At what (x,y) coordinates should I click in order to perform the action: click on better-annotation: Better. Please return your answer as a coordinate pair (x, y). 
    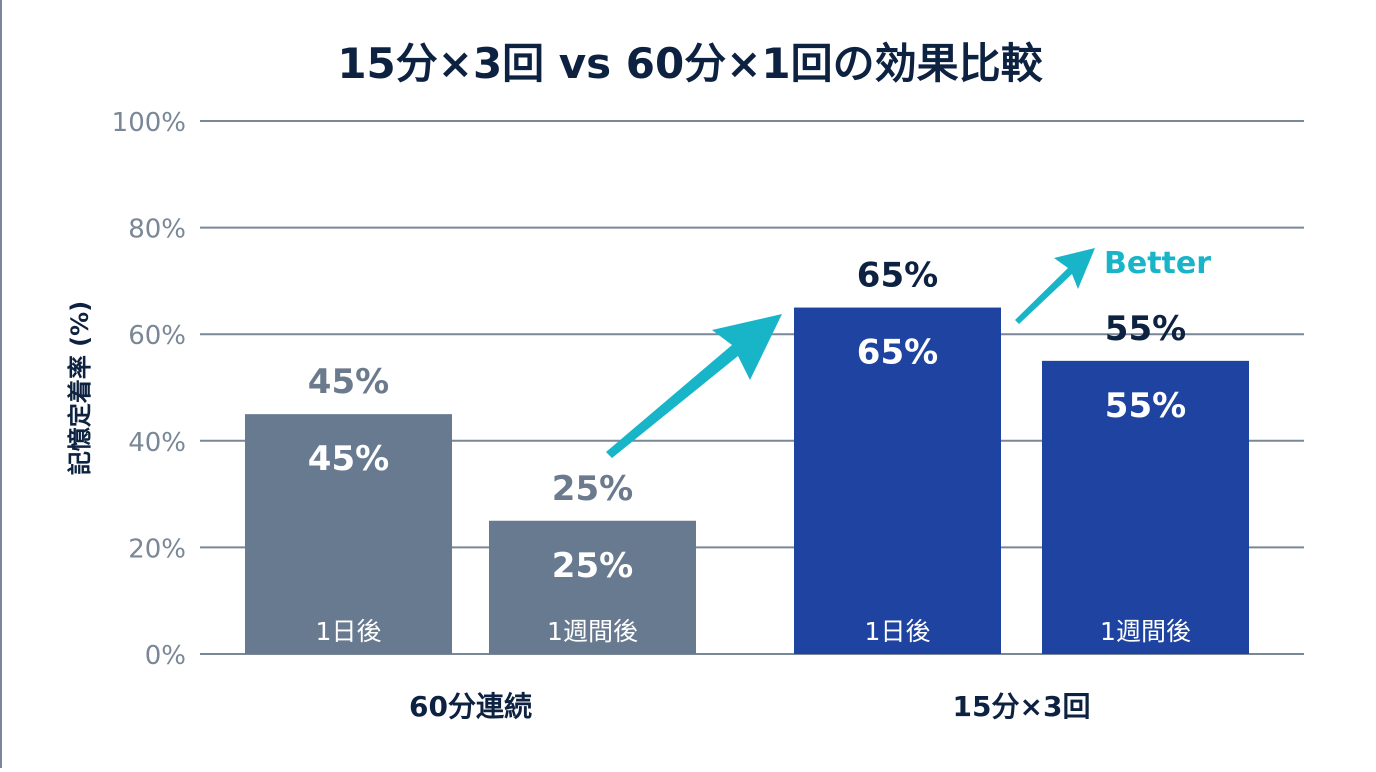
    Looking at the image, I should click on (1157, 263).